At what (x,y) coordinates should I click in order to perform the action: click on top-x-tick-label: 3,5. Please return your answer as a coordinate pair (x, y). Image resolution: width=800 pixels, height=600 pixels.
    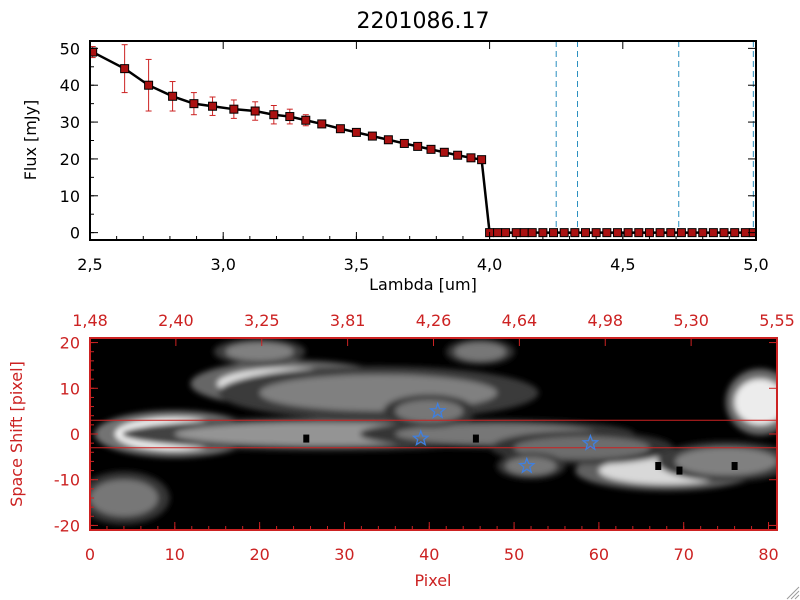
    Looking at the image, I should click on (356, 264).